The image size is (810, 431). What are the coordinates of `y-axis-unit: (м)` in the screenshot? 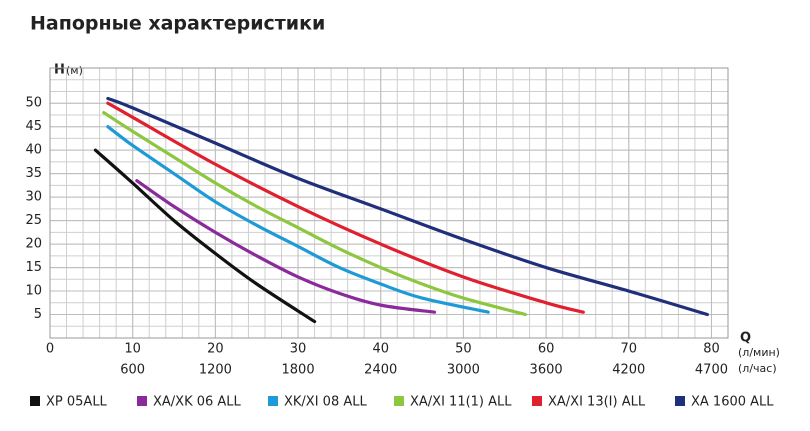 It's located at (74, 70).